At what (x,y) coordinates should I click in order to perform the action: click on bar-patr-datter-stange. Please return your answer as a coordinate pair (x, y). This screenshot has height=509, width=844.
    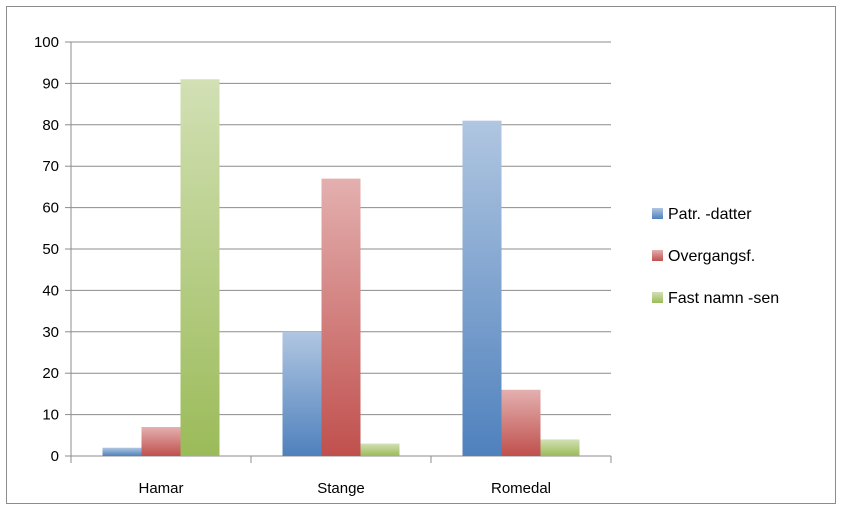
    Looking at the image, I should click on (302, 393).